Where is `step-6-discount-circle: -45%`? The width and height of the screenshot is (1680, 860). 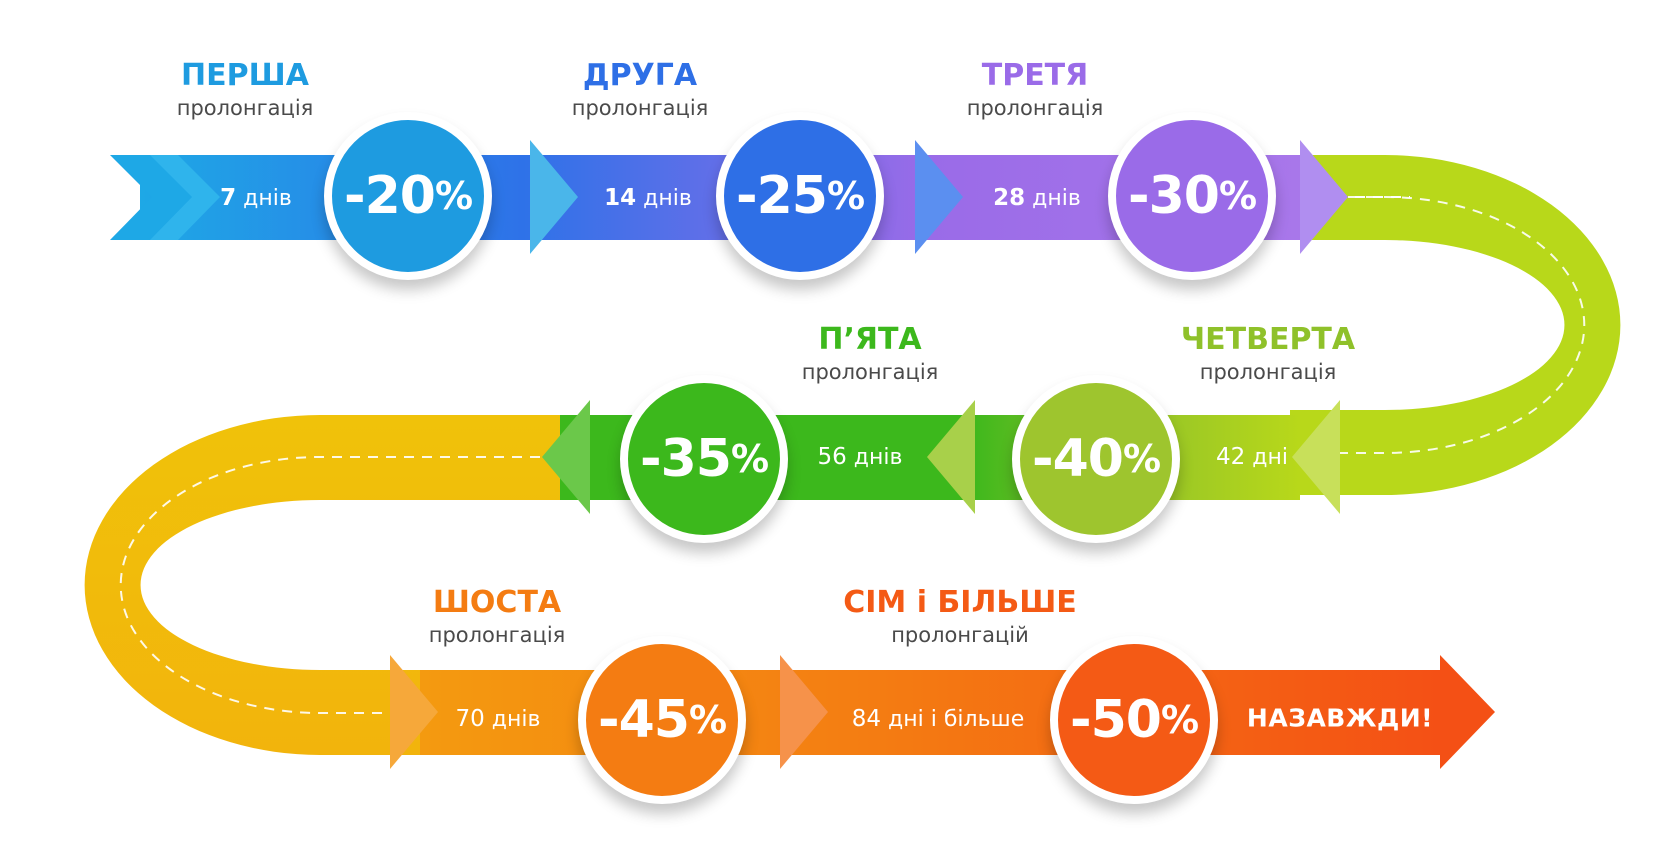 step-6-discount-circle: -45% is located at coordinates (662, 720).